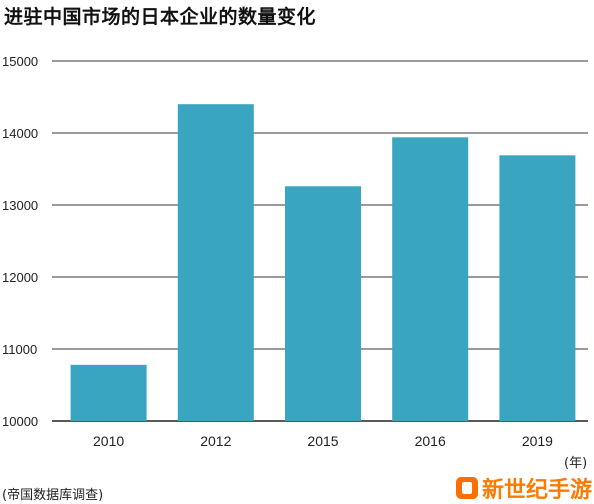  I want to click on bar-2010, so click(108, 392).